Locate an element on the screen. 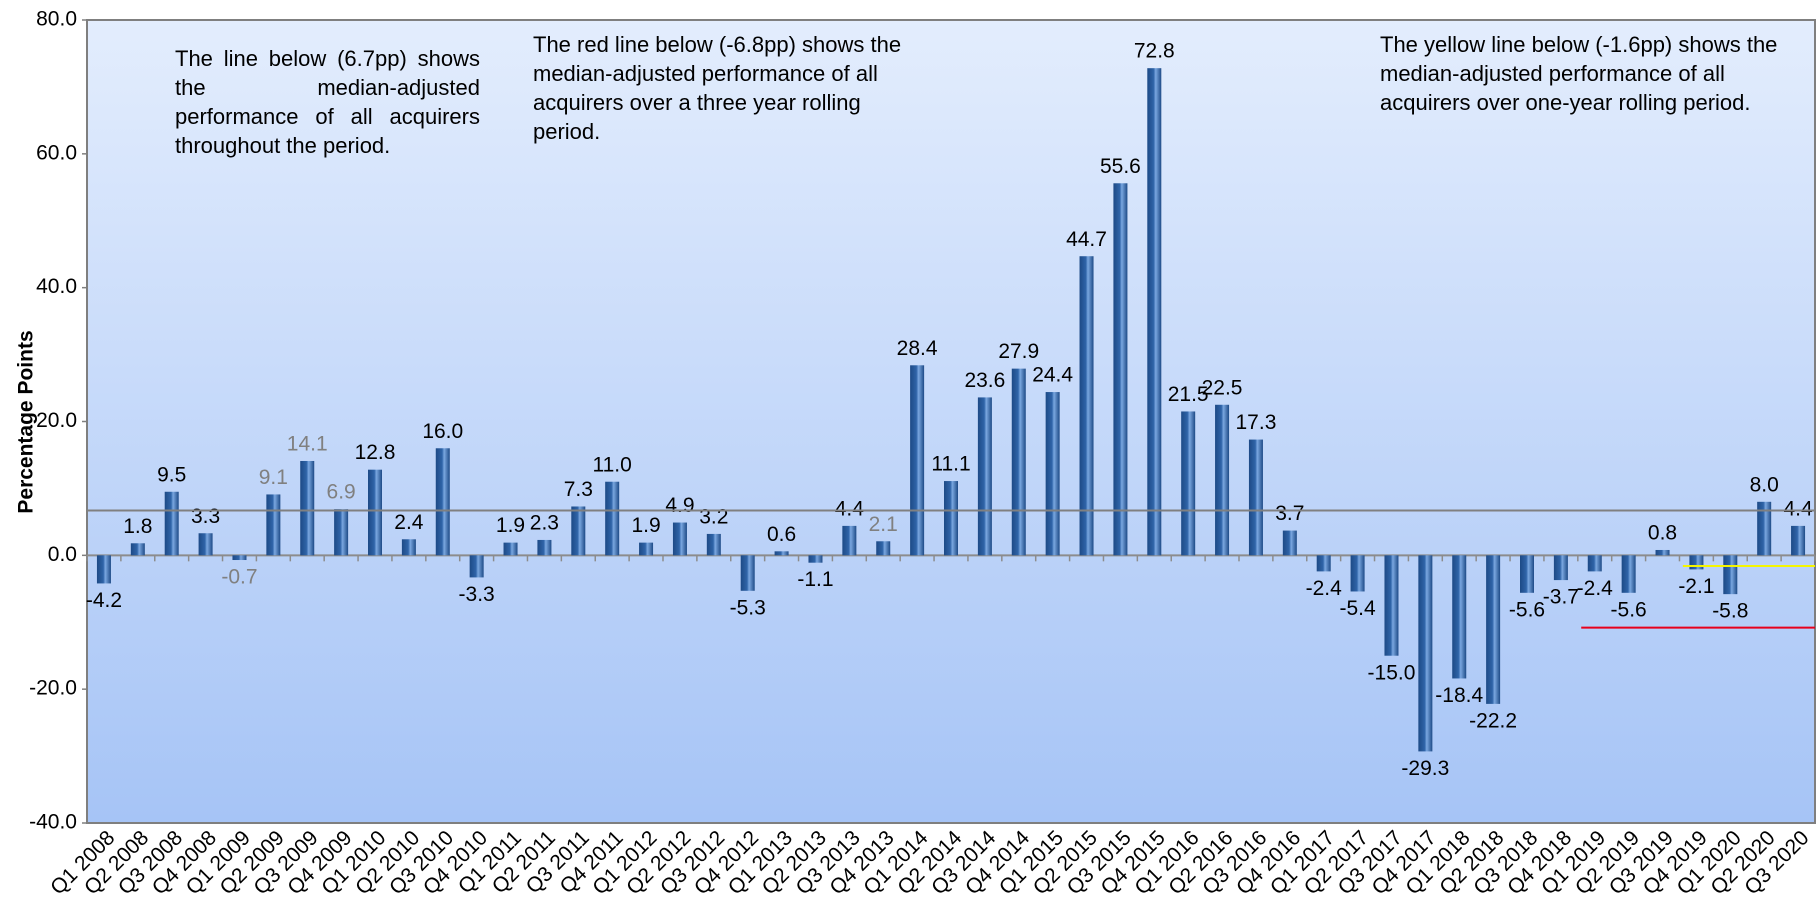 The height and width of the screenshot is (909, 1818). data-label: 2.4 is located at coordinates (409, 522).